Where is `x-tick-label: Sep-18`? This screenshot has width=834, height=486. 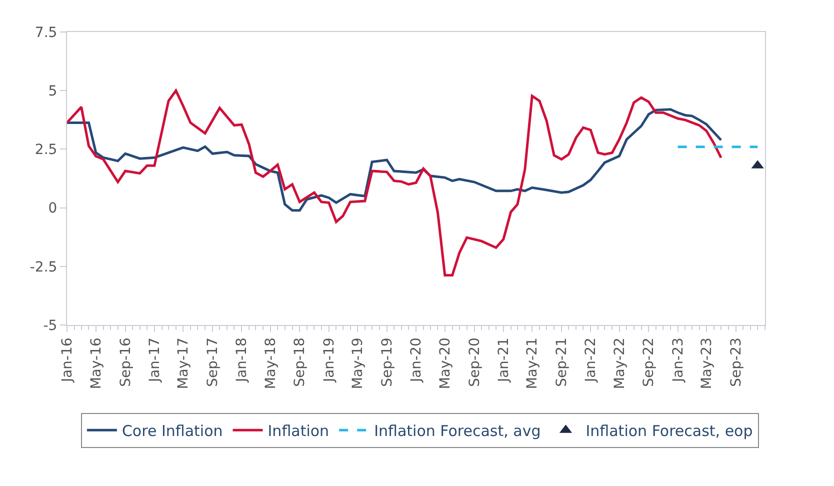 x-tick-label: Sep-18 is located at coordinates (300, 362).